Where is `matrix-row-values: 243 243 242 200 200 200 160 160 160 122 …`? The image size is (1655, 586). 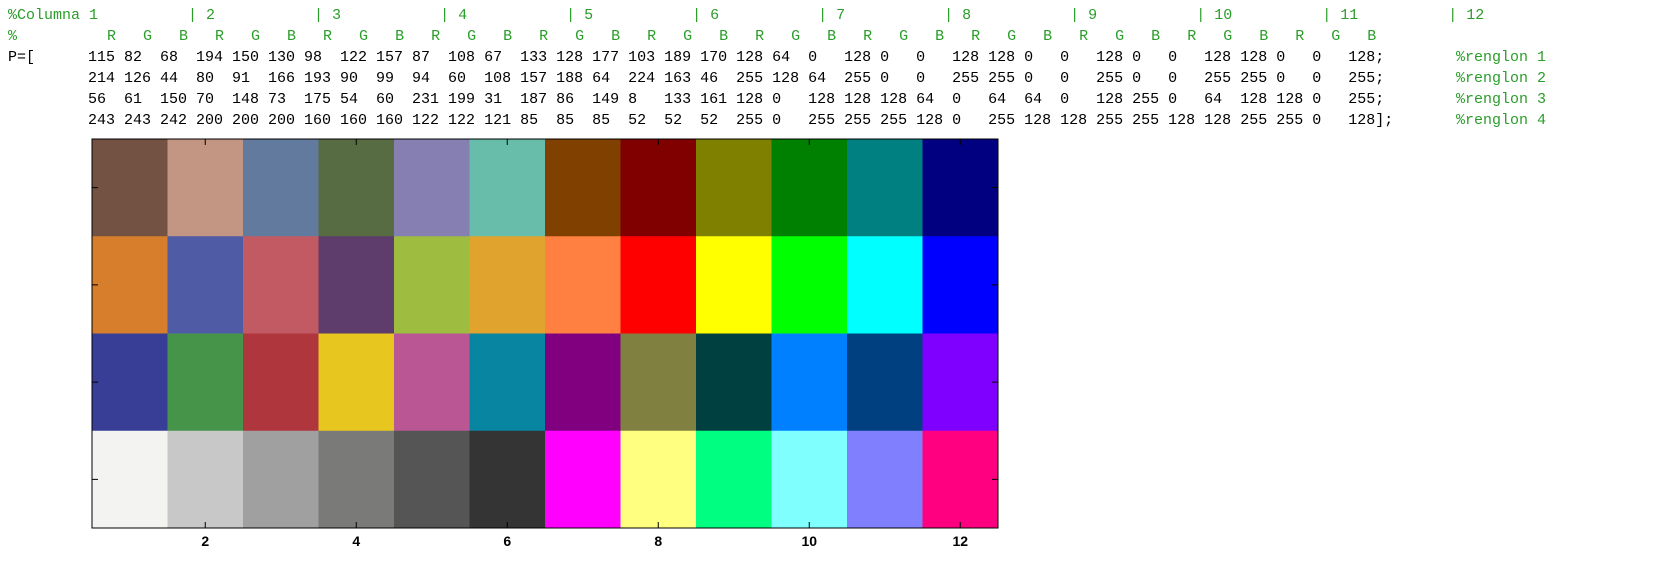
matrix-row-values: 243 243 242 200 200 200 160 160 160 122 … is located at coordinates (740, 120).